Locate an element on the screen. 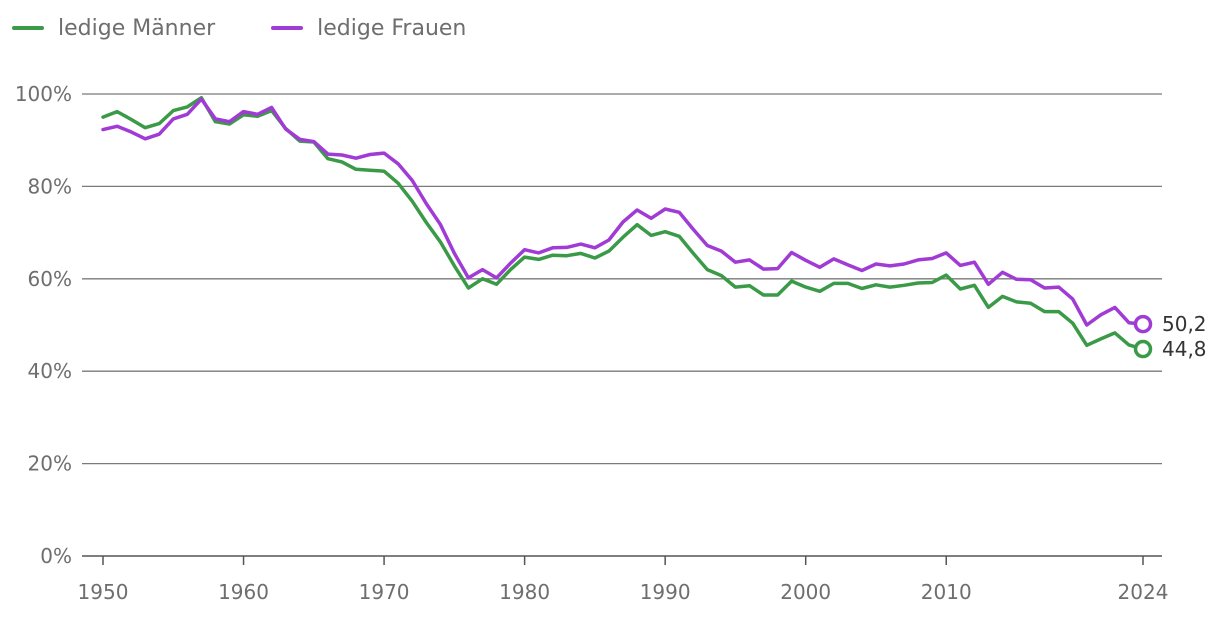  y-tick-label-80: 80% is located at coordinates (50, 186).